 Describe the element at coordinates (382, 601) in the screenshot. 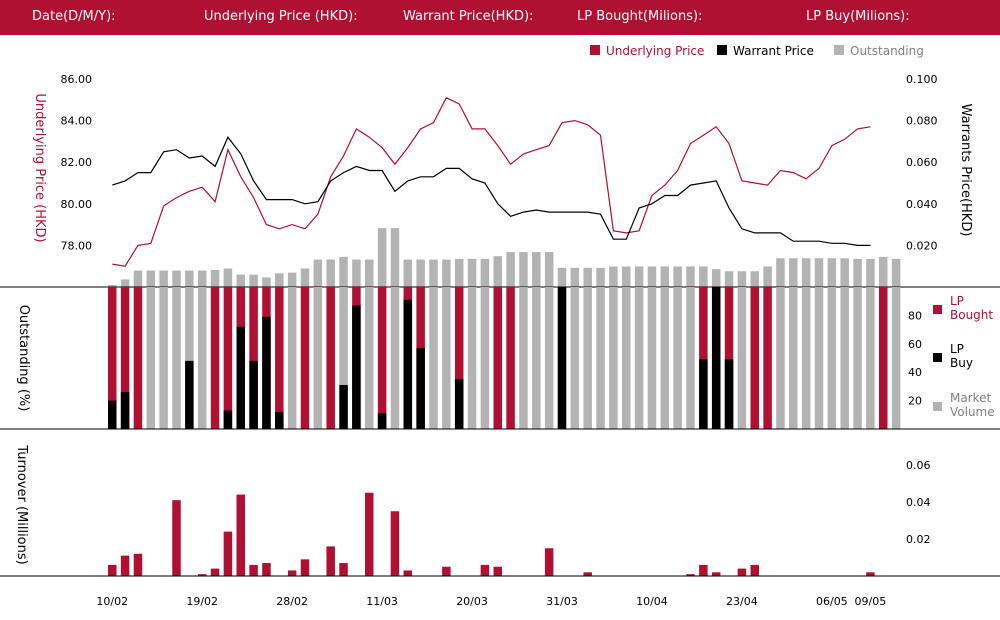

I see `x-tick-label: 11/03` at that location.